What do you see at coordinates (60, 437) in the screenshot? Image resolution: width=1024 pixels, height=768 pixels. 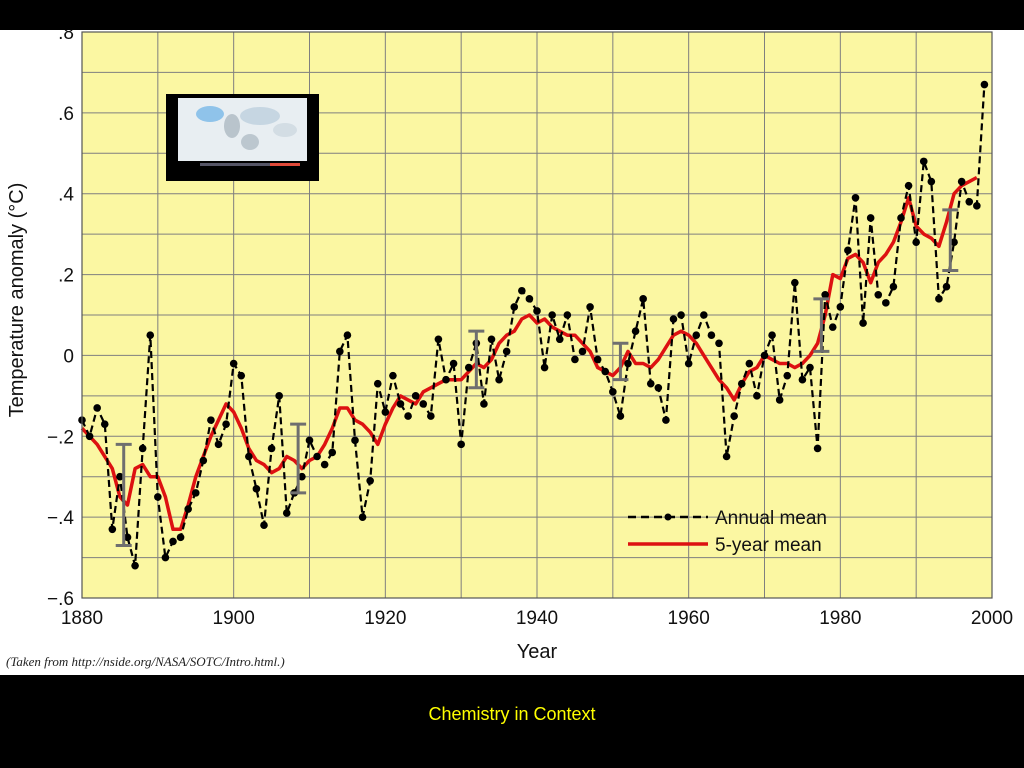 I see `y-tick-label: −.2` at bounding box center [60, 437].